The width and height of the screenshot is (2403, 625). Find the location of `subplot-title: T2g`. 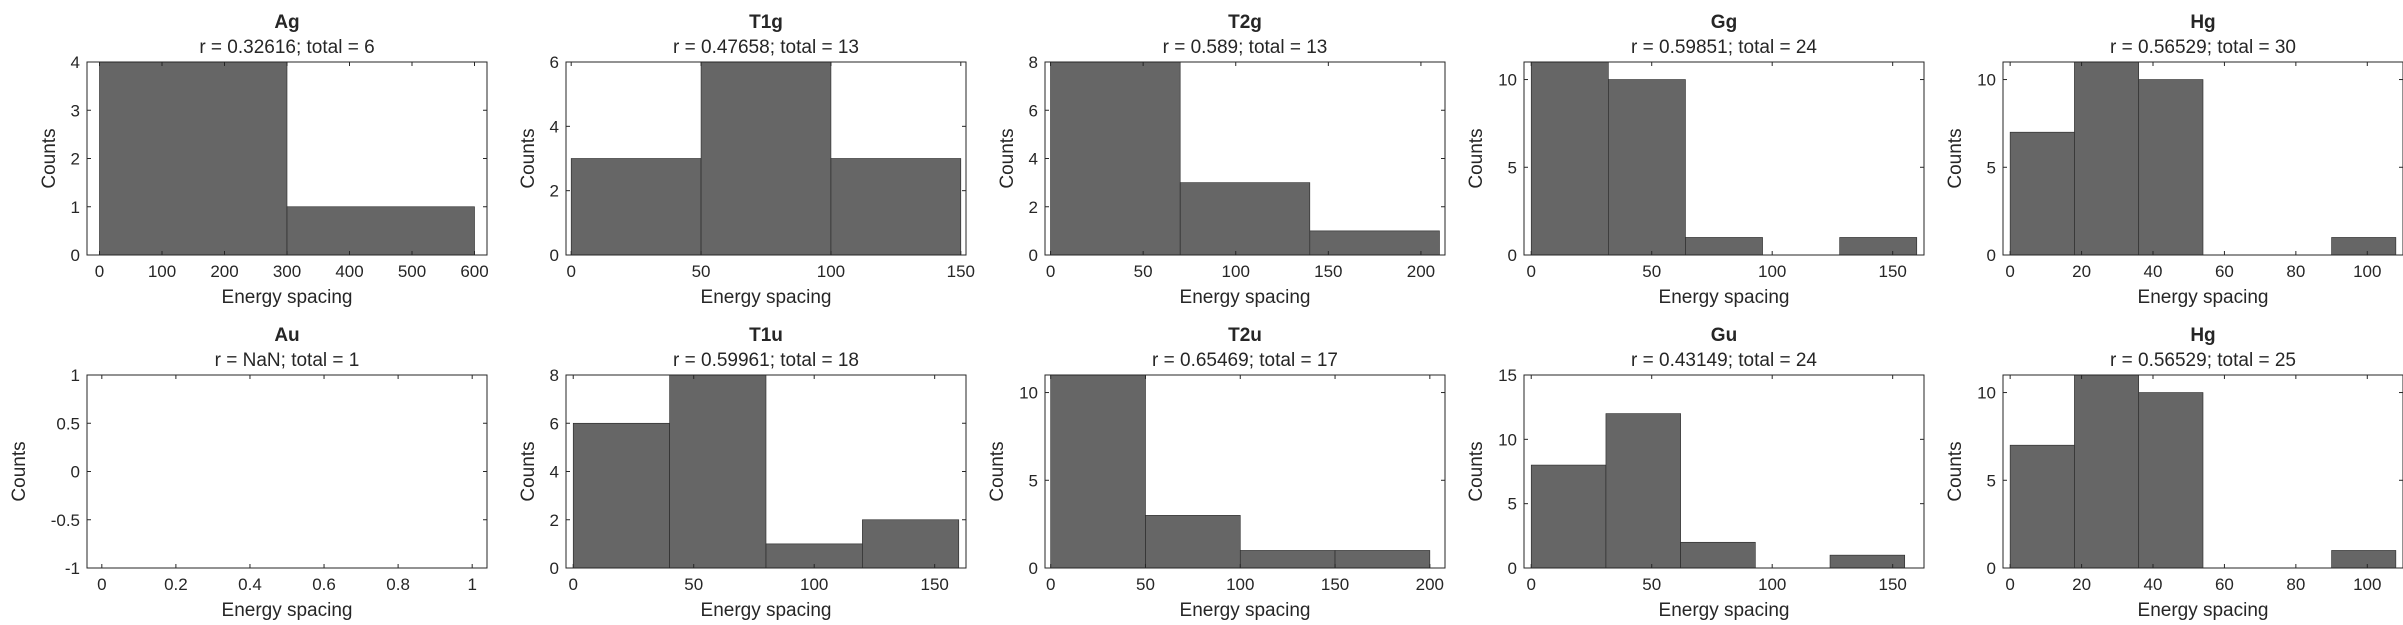

subplot-title: T2g is located at coordinates (1245, 22).